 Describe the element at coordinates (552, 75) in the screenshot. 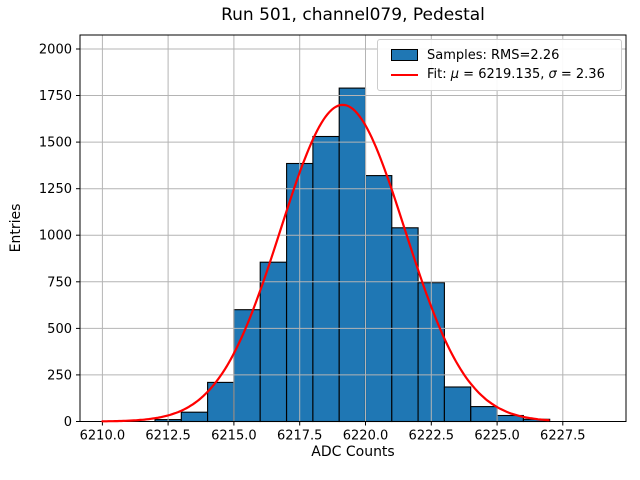

I see `sigma-symbol: σ` at that location.